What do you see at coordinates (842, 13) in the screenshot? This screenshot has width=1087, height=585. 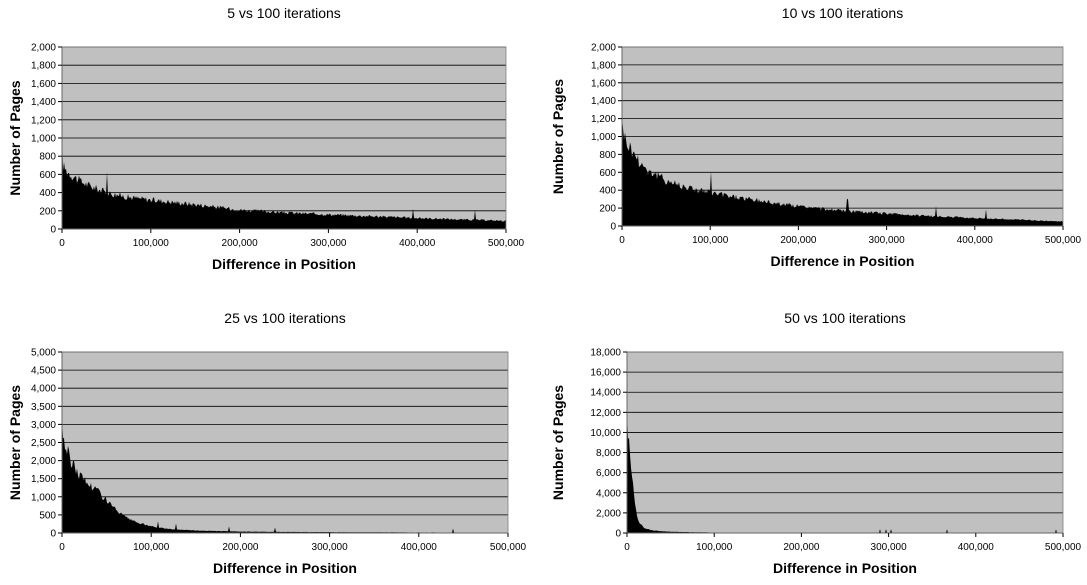 I see `chart-title: 10 vs 100 iterations` at bounding box center [842, 13].